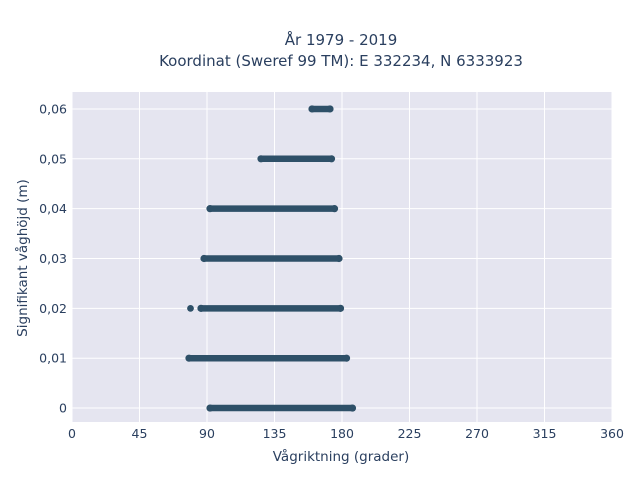 This screenshot has height=480, width=640. I want to click on x-tick-label: 90, so click(207, 433).